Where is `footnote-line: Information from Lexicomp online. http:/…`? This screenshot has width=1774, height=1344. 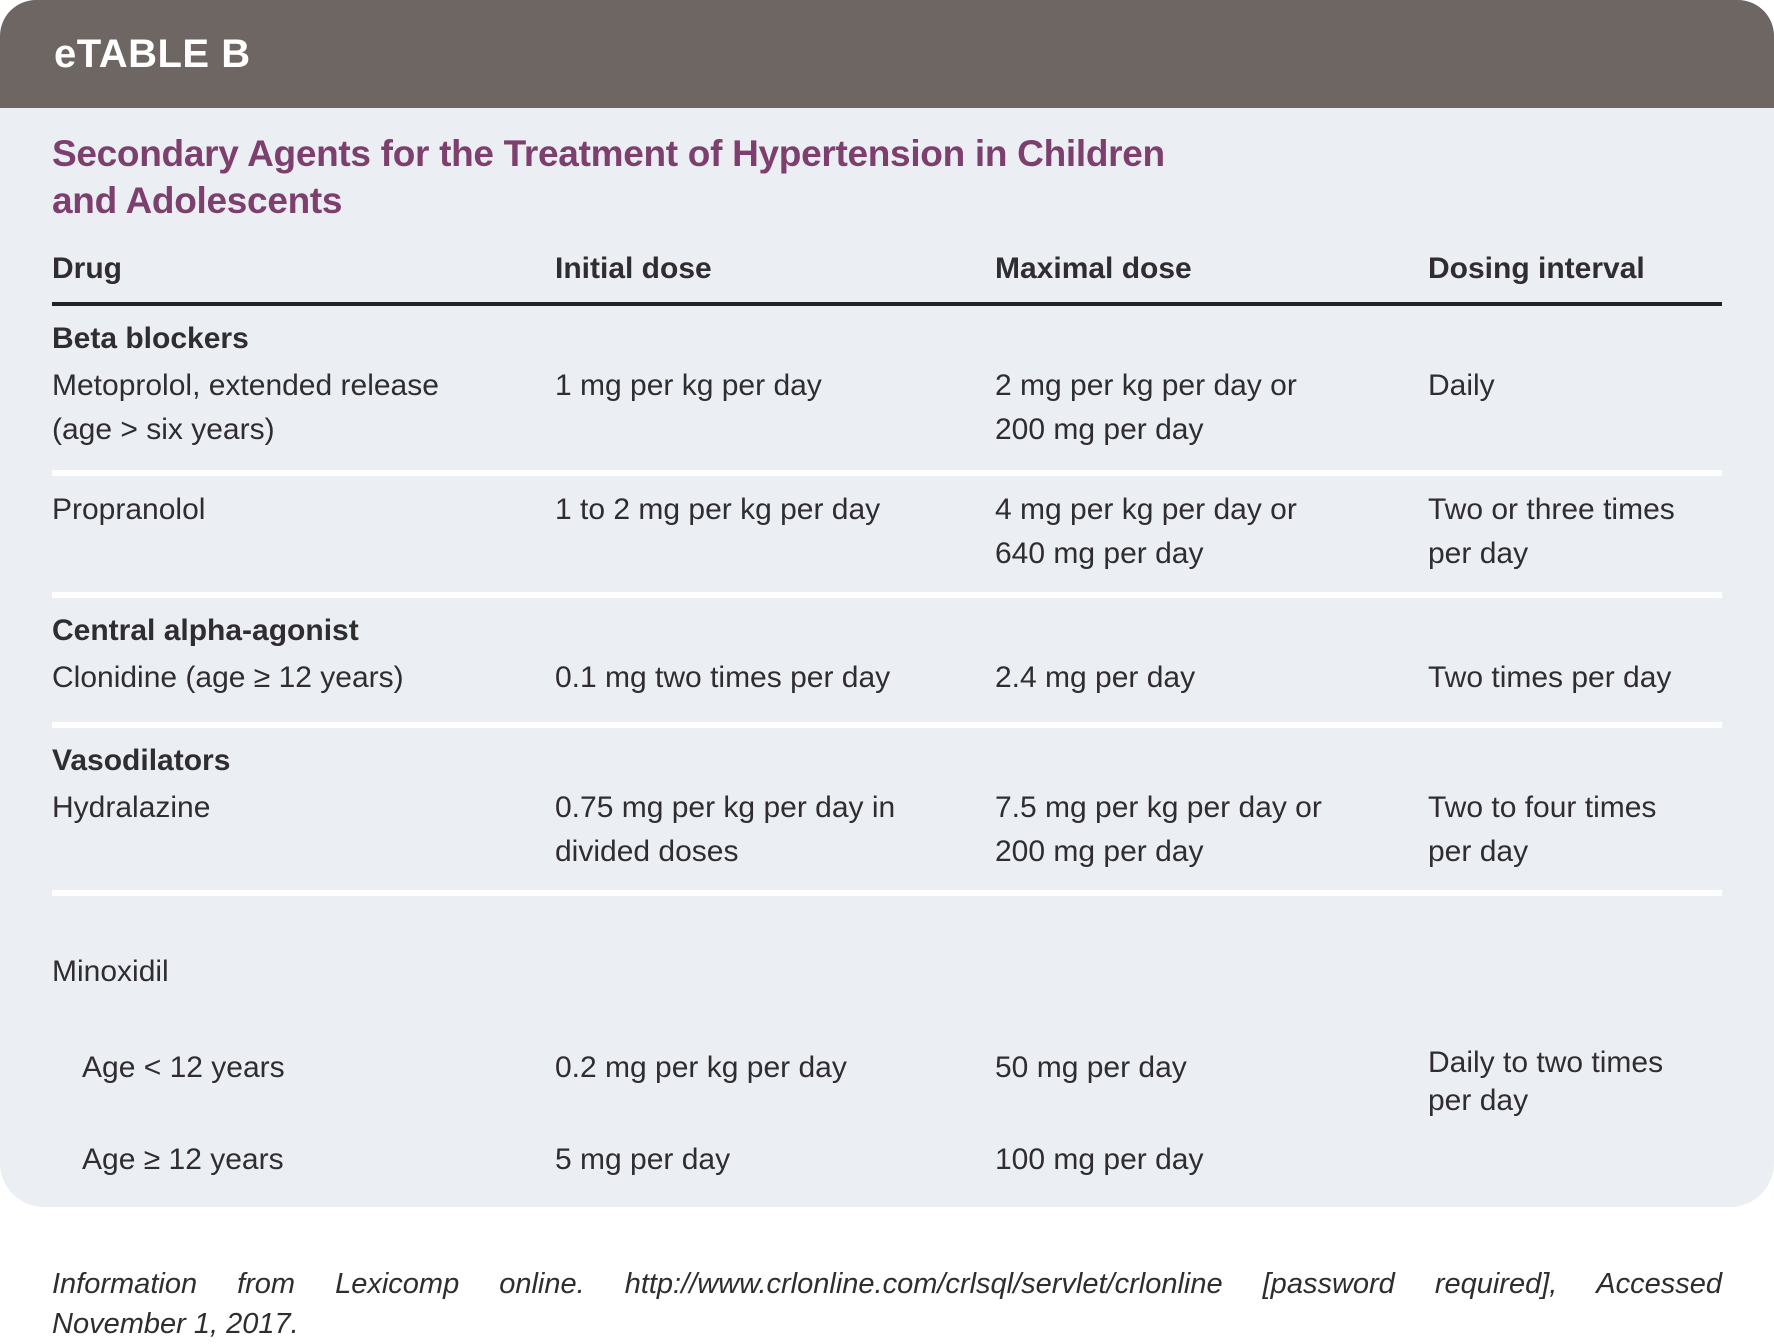 footnote-line: Information from Lexicomp online. http:/… is located at coordinates (887, 1284).